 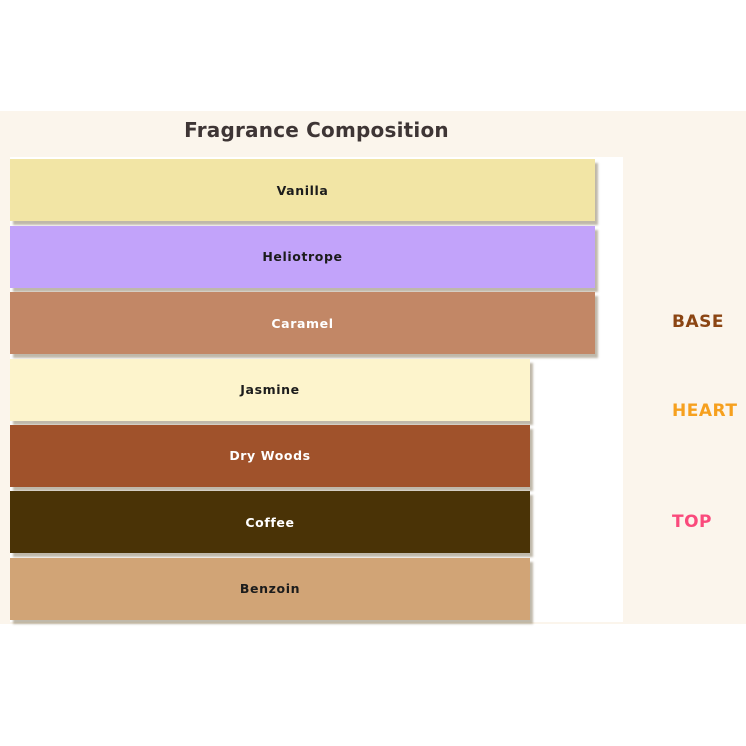 I want to click on bar-label: Dry Woods, so click(x=270, y=456).